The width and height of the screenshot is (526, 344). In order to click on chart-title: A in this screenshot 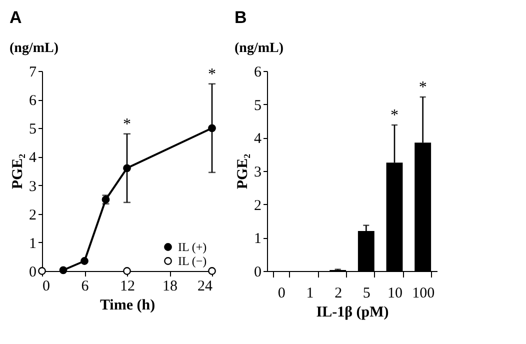, I will do `click(16, 17)`.